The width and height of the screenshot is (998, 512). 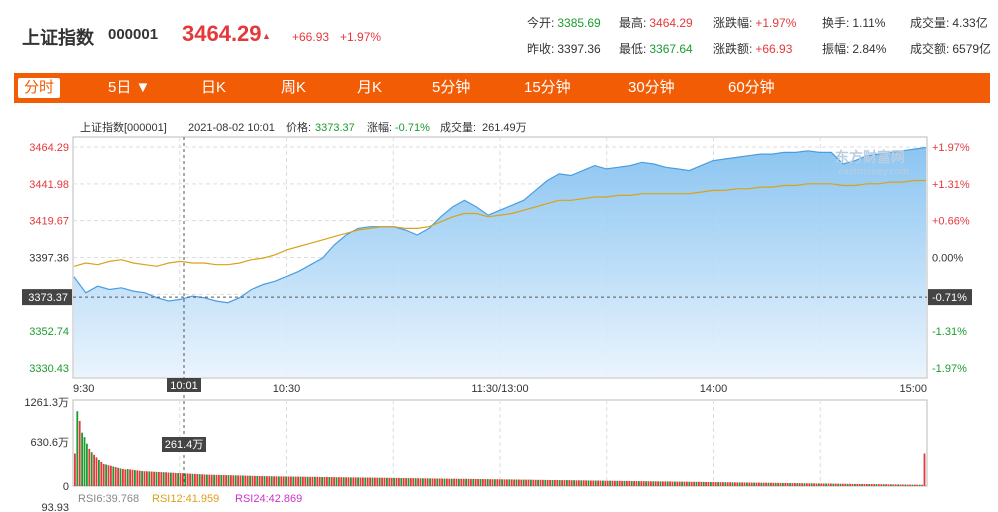 I want to click on tab-2: 日K, so click(x=214, y=87).